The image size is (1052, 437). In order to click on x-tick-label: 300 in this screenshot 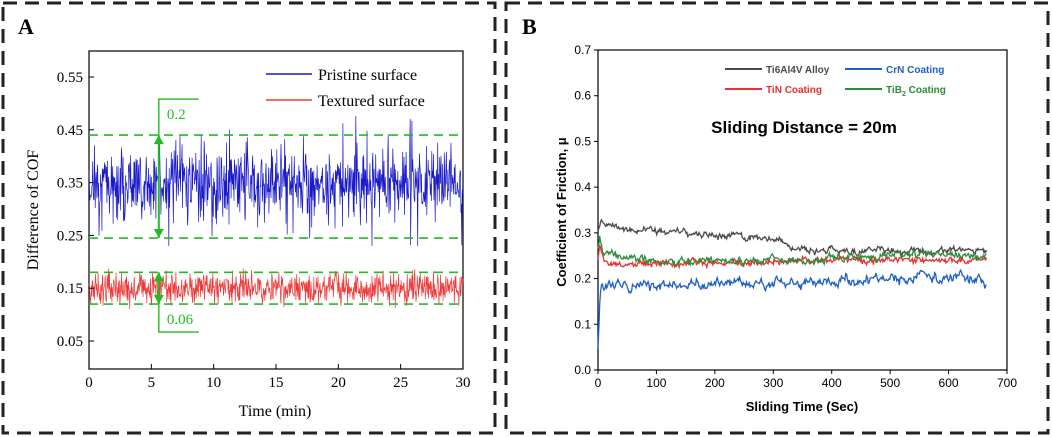, I will do `click(773, 383)`.